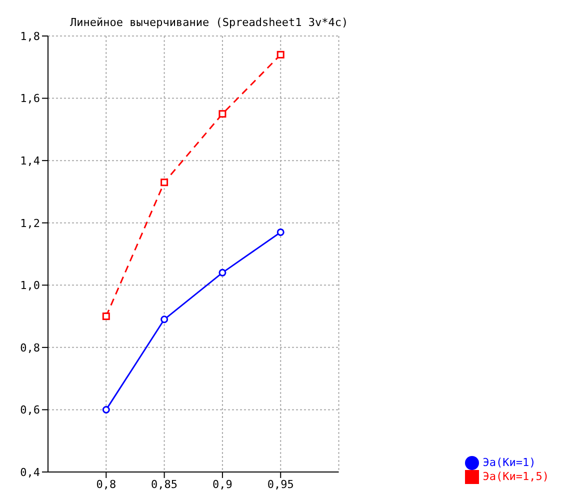 This screenshot has width=571, height=502. What do you see at coordinates (515, 477) in the screenshot?
I see `legend-label: Эа(Ки=1,5)` at bounding box center [515, 477].